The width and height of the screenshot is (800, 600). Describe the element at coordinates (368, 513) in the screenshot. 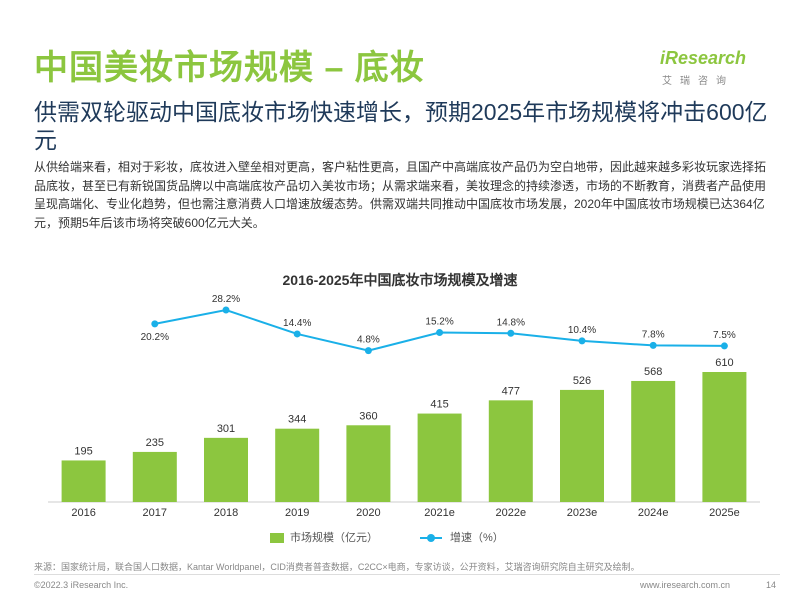

I see `x-tick-label: 2020` at that location.